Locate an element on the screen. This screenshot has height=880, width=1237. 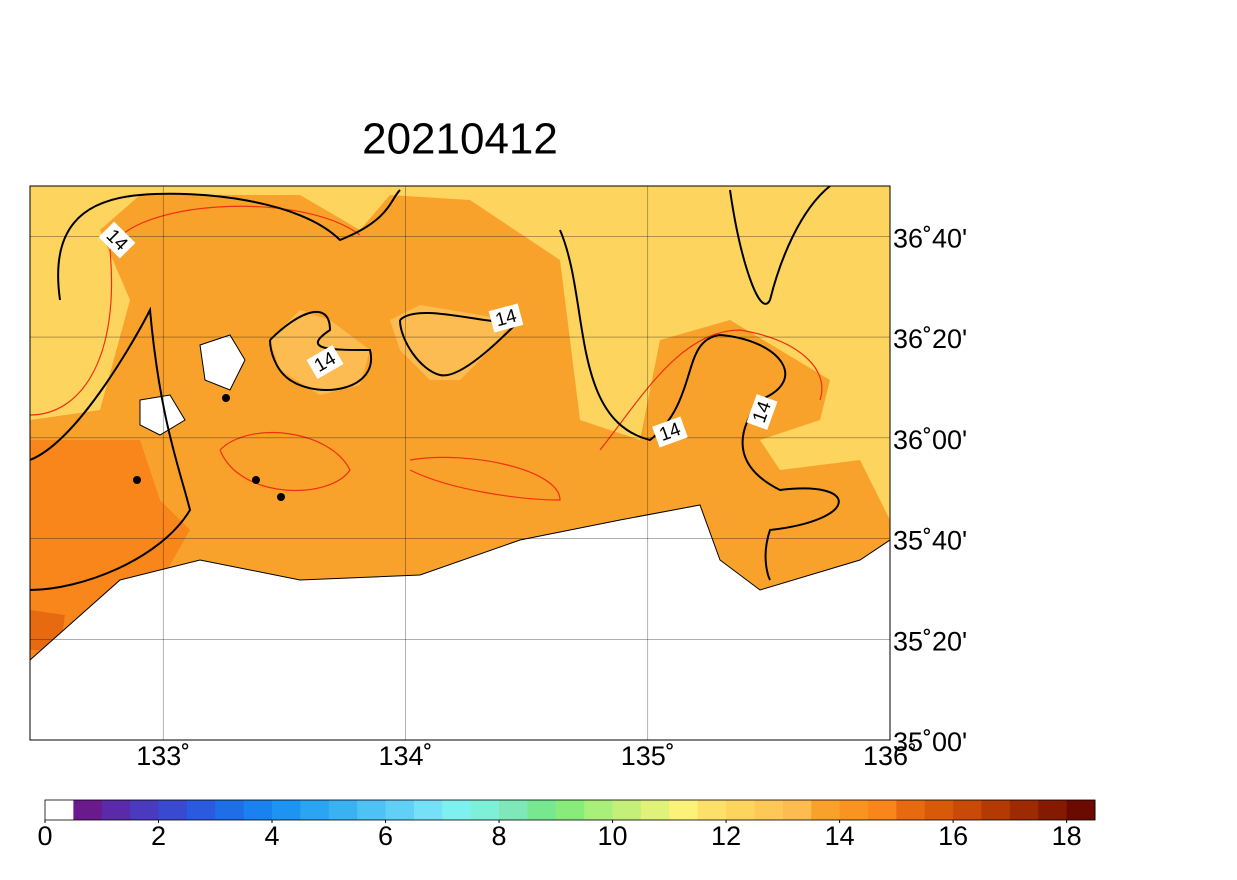
colorbar-label: 8 is located at coordinates (499, 836).